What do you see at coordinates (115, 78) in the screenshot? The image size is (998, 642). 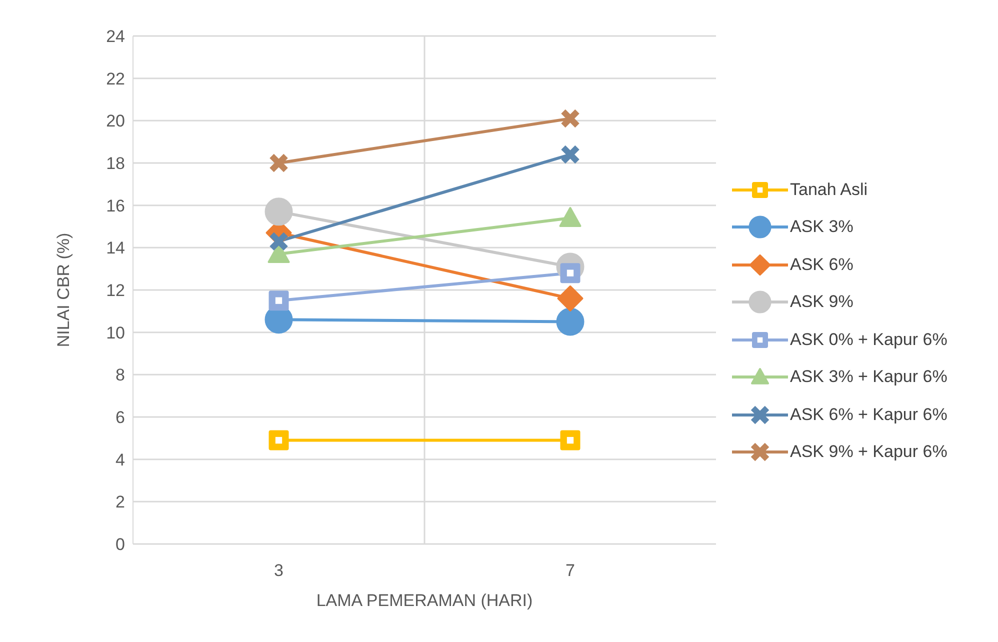 I see `y-tick-label: 22` at bounding box center [115, 78].